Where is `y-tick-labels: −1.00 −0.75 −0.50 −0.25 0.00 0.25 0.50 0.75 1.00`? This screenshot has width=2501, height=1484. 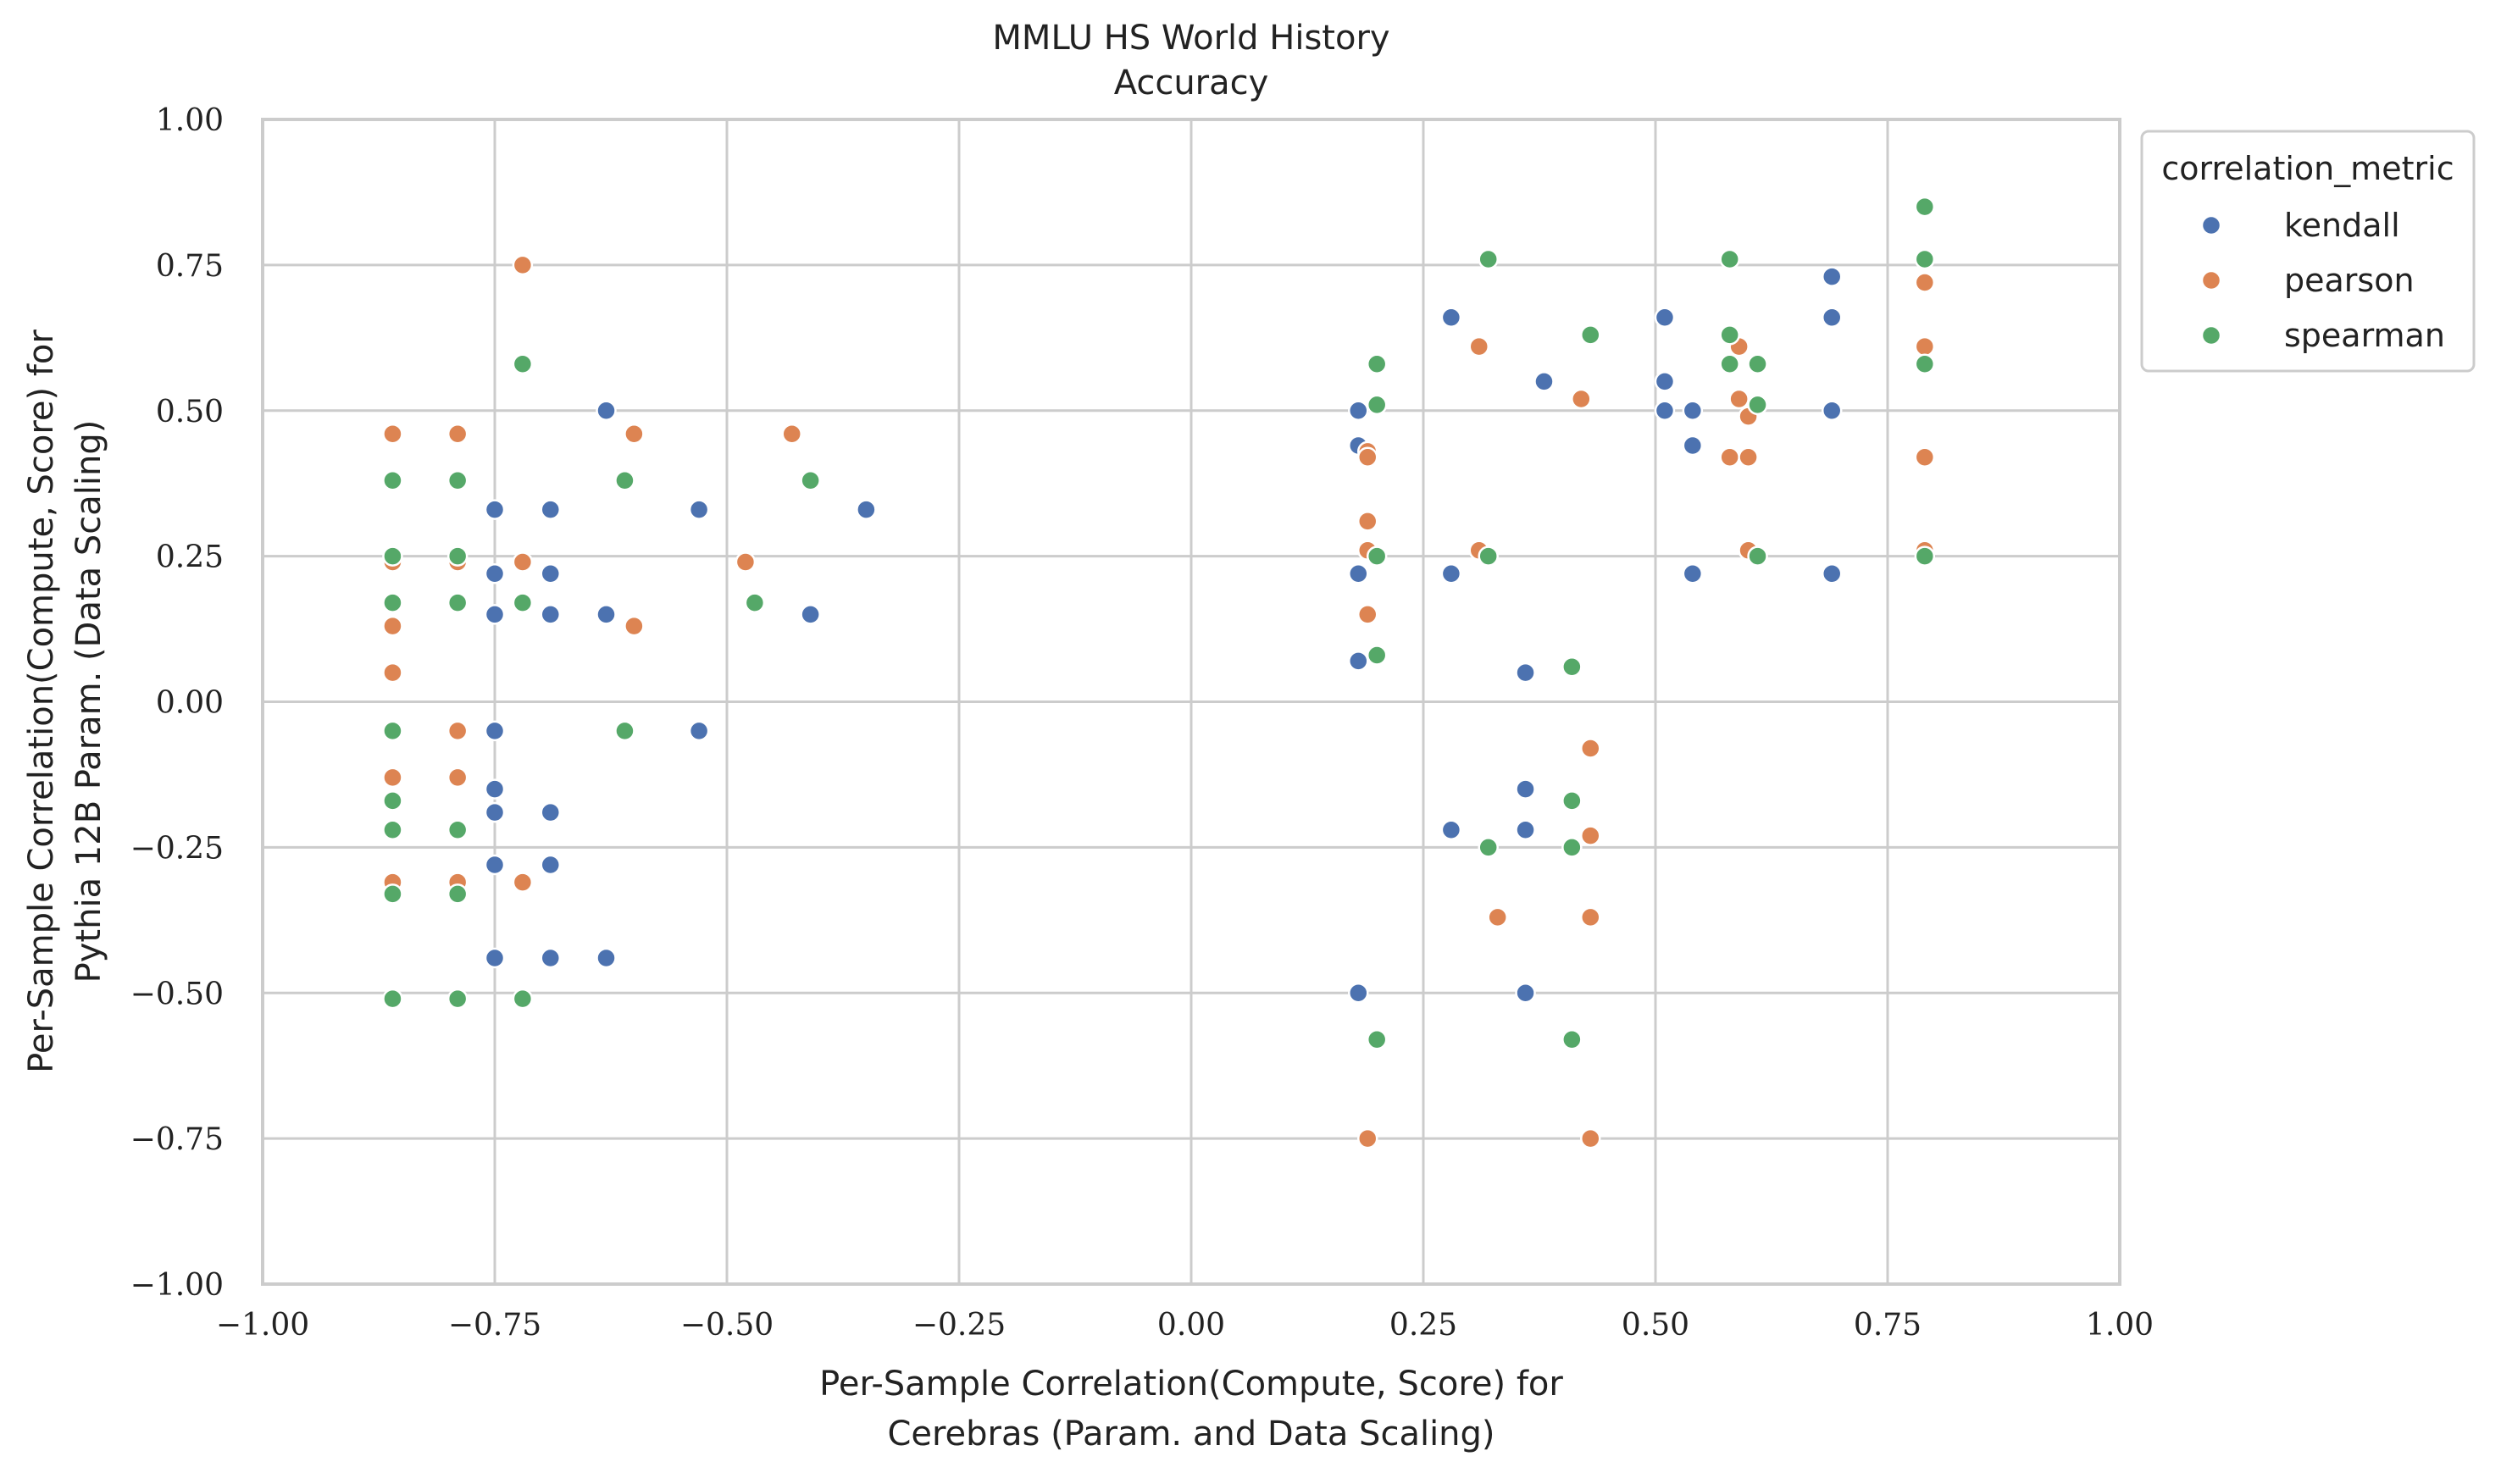
y-tick-labels: −1.00 −0.75 −0.50 −0.25 0.00 0.25 0.50 0.75 1.00 is located at coordinates (177, 703).